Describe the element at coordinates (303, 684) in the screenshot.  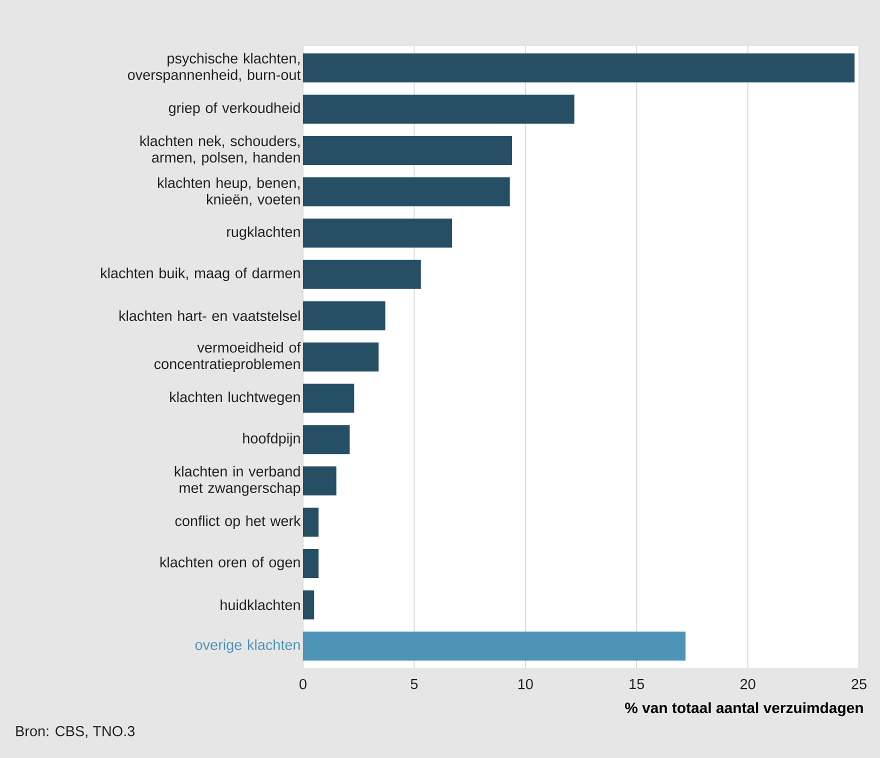
I see `x-tick-label: 0` at that location.